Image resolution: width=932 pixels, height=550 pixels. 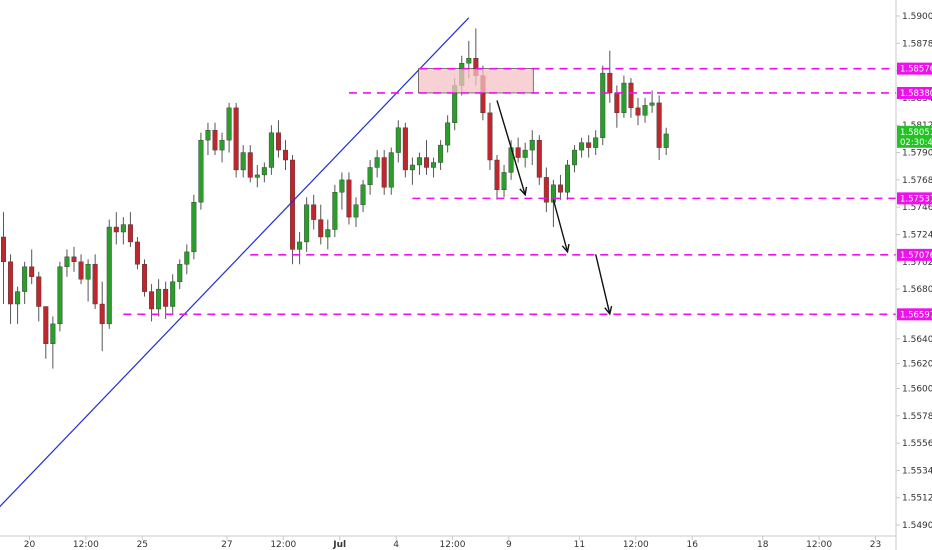 What do you see at coordinates (916, 256) in the screenshot?
I see `level-price-label: 1.57076` at bounding box center [916, 256].